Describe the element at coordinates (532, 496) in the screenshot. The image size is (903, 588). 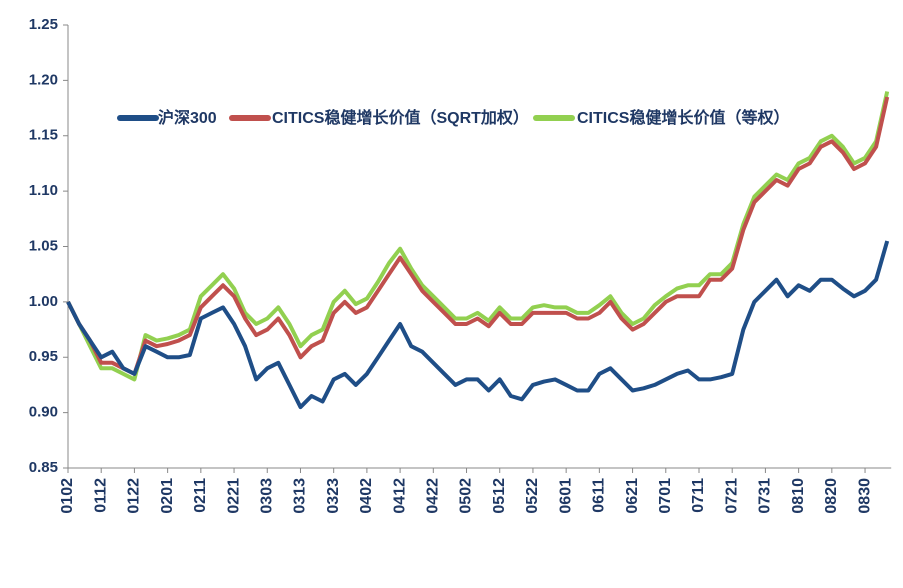
I see `x-tick-label: 0522` at that location.